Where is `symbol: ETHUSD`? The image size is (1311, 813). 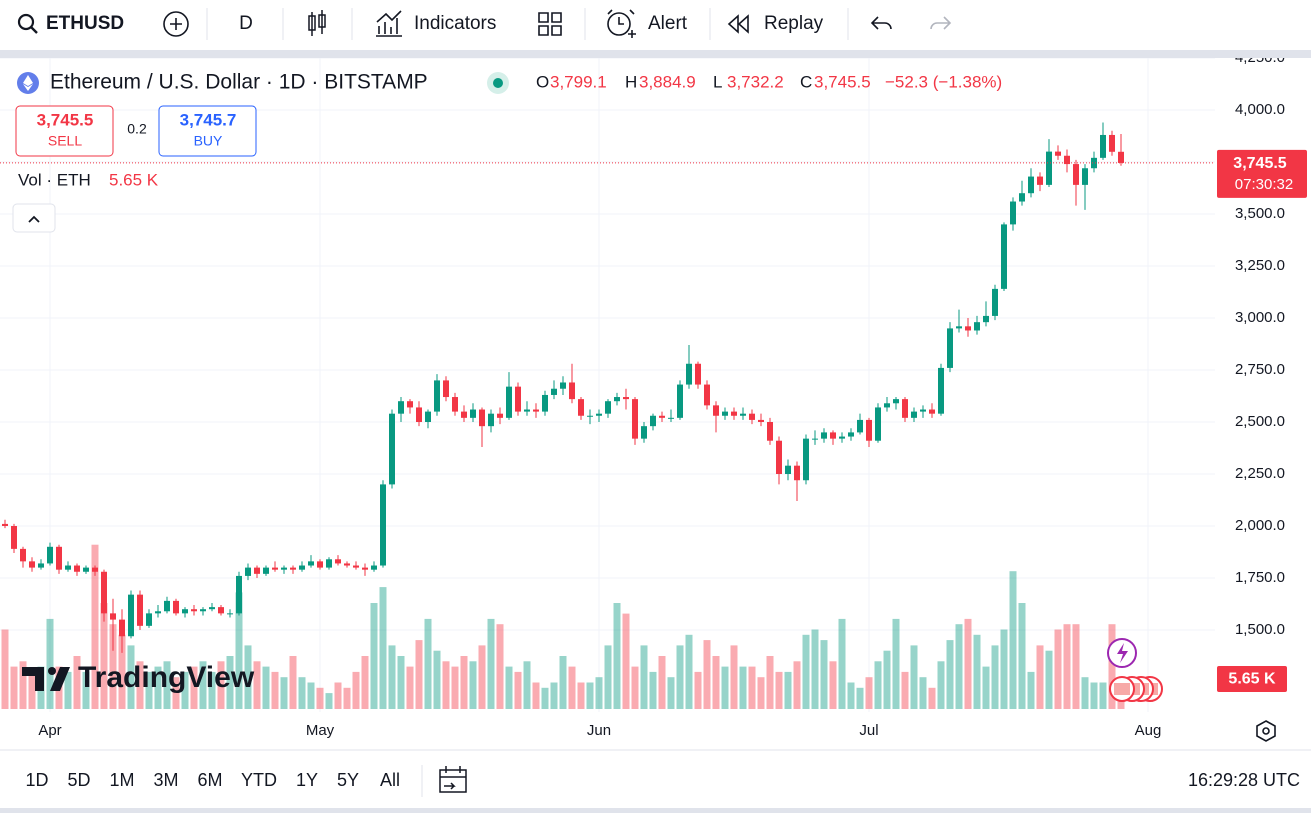
symbol: ETHUSD is located at coordinates (85, 23).